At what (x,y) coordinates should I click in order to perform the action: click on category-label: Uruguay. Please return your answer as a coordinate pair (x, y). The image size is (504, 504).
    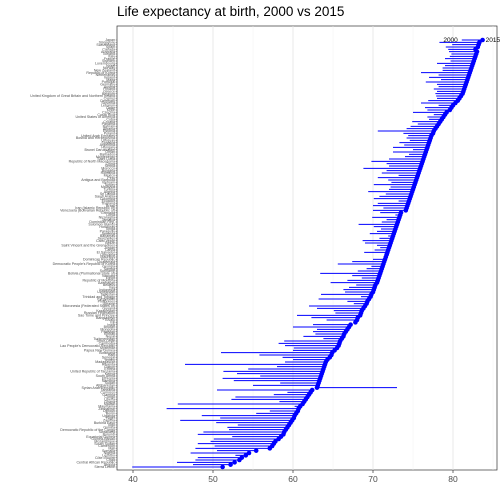
    Looking at the image, I should click on (108, 141).